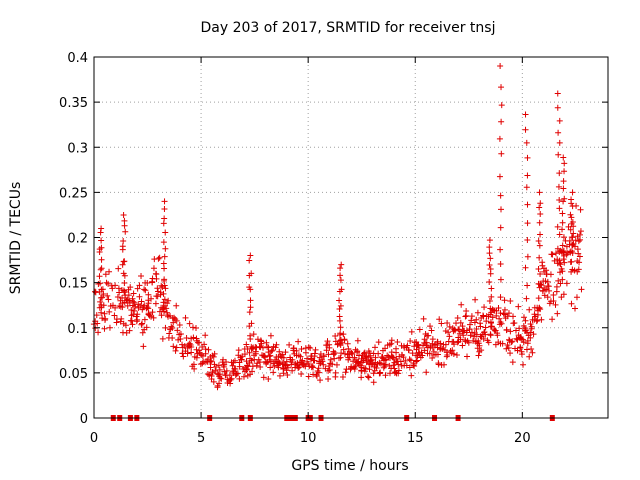 This screenshot has width=640, height=480. Describe the element at coordinates (73, 103) in the screenshot. I see `y-tick-label: 0.35` at that location.